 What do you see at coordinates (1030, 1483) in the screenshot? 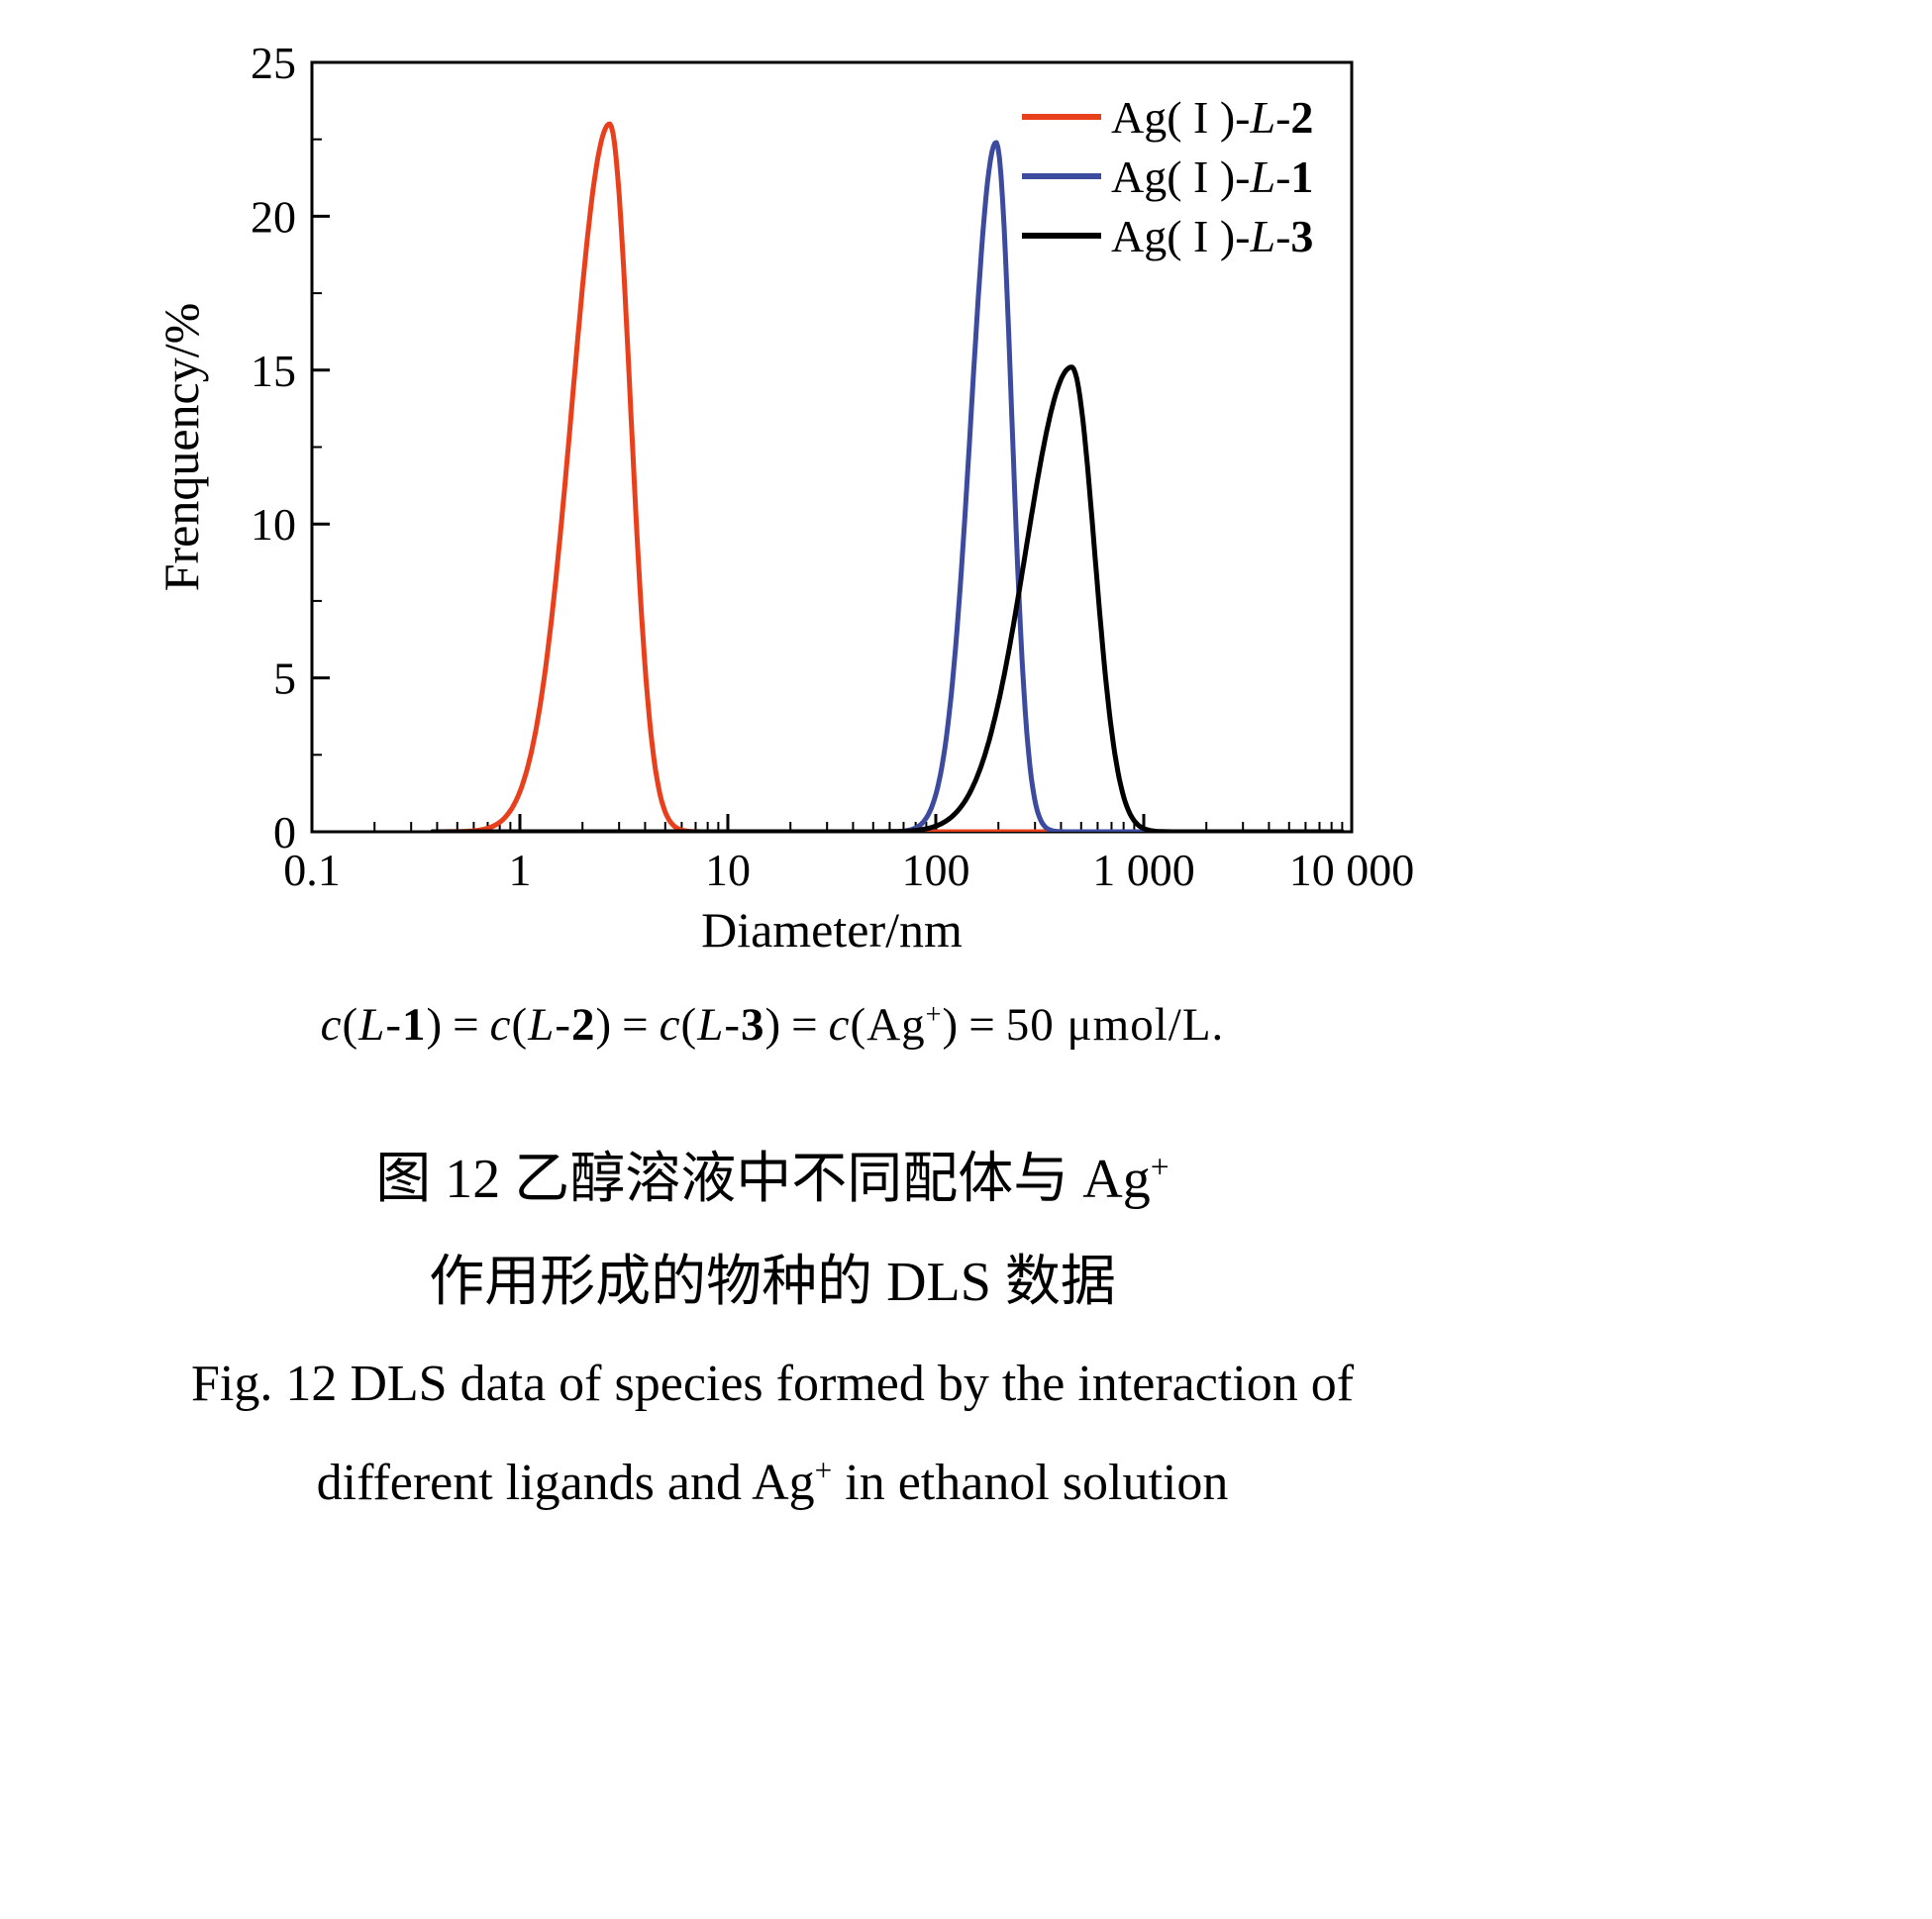
I see `text-segment: in ethanol solution` at bounding box center [1030, 1483].